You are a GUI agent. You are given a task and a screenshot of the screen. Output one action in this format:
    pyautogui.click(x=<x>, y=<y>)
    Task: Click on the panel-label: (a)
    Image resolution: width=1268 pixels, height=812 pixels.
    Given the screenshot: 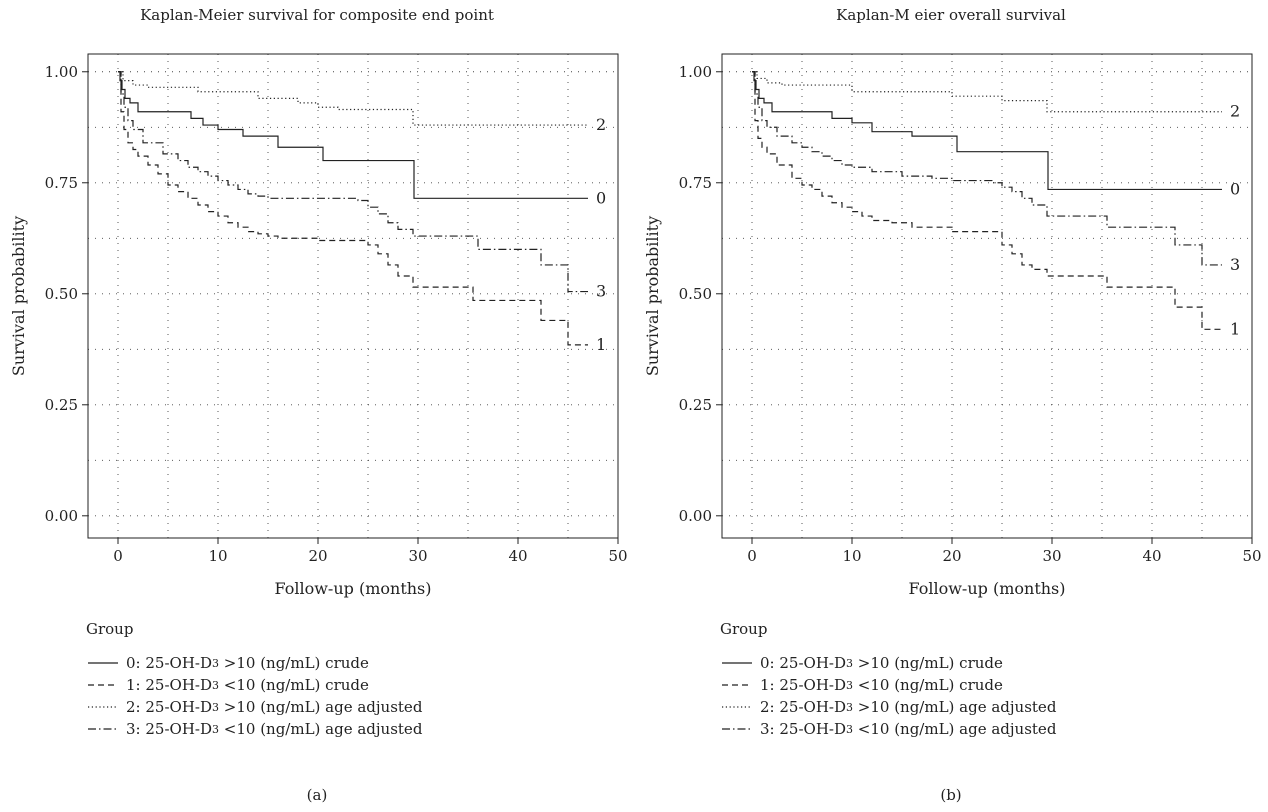 What is the action you would take?
    pyautogui.click(x=317, y=795)
    